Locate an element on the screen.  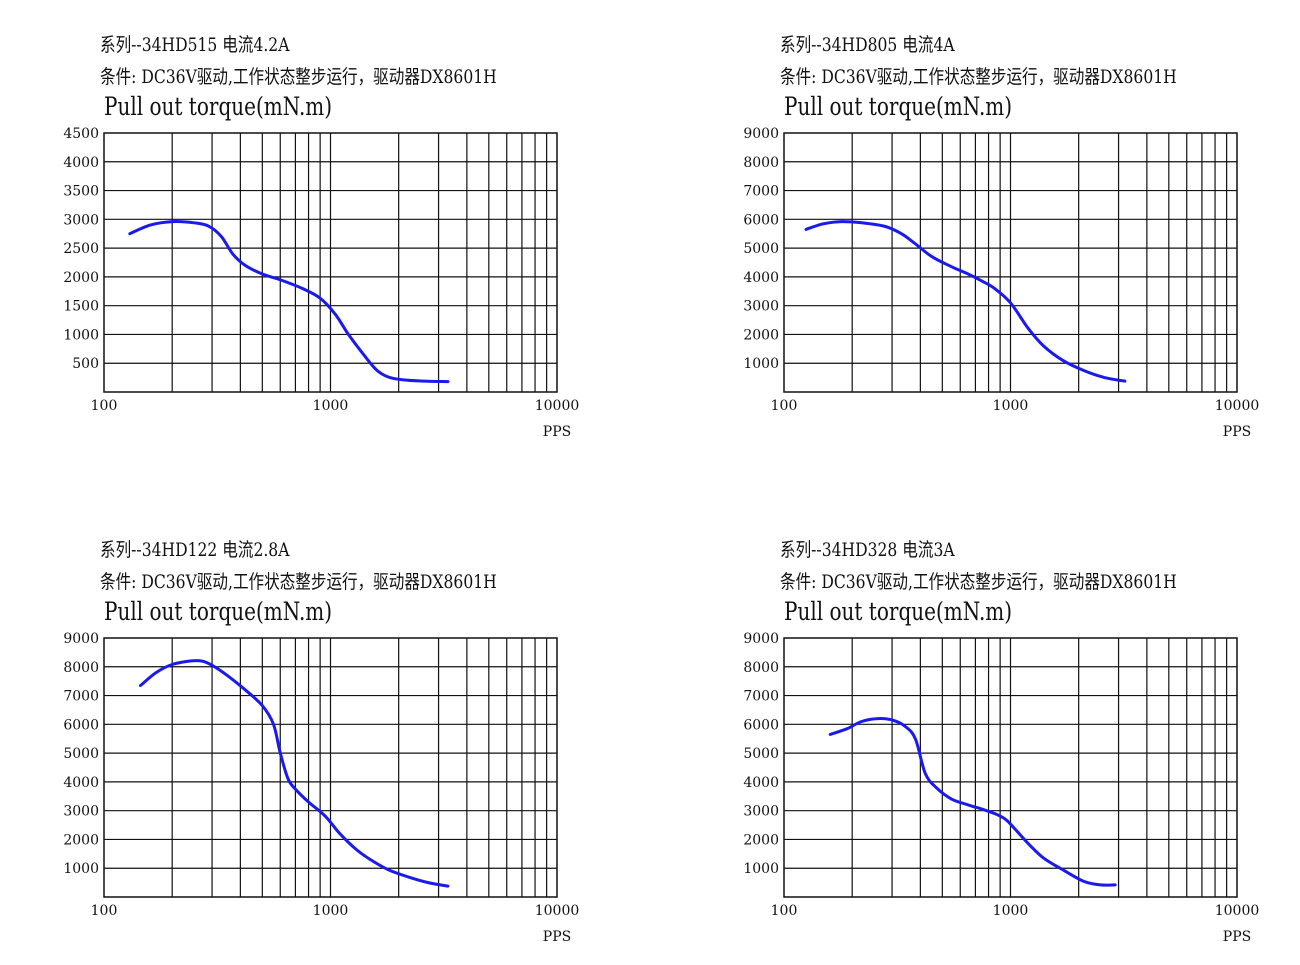
chart-title-series: 系列--34HD328 电流3A is located at coordinates (867, 550).